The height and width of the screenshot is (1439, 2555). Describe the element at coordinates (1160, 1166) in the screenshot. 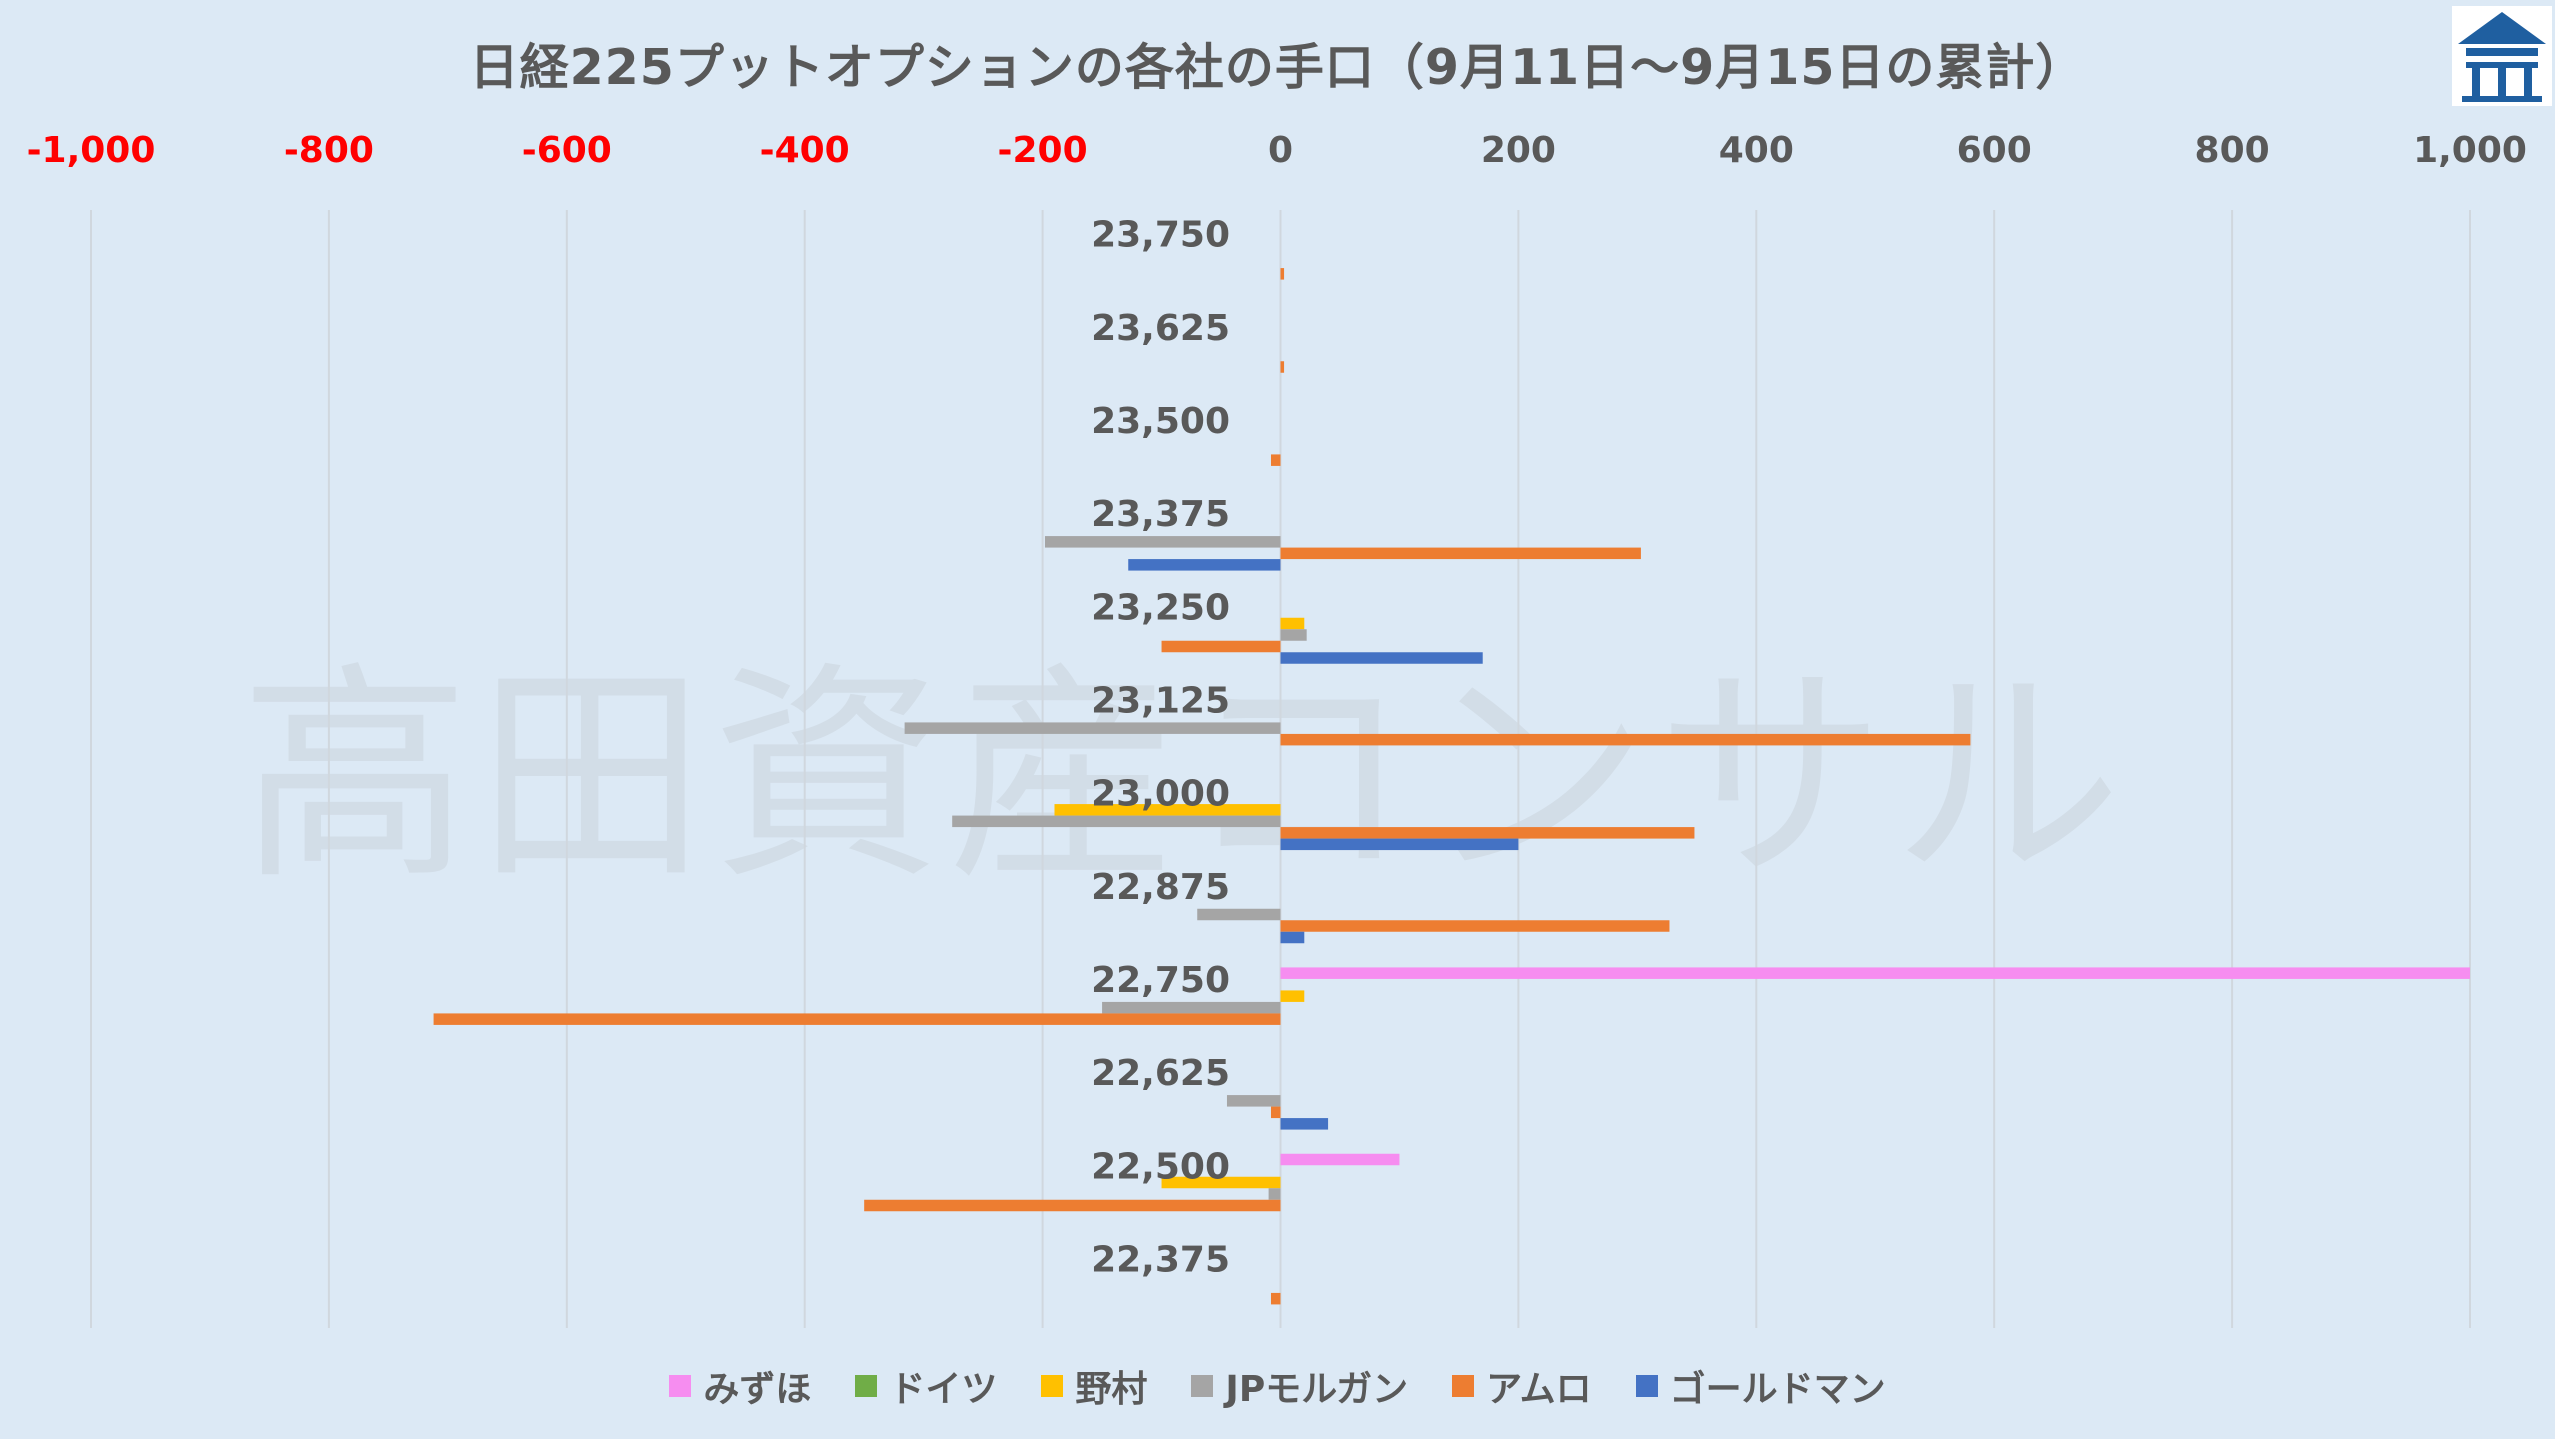

I see `y-category-label: 22,500` at that location.